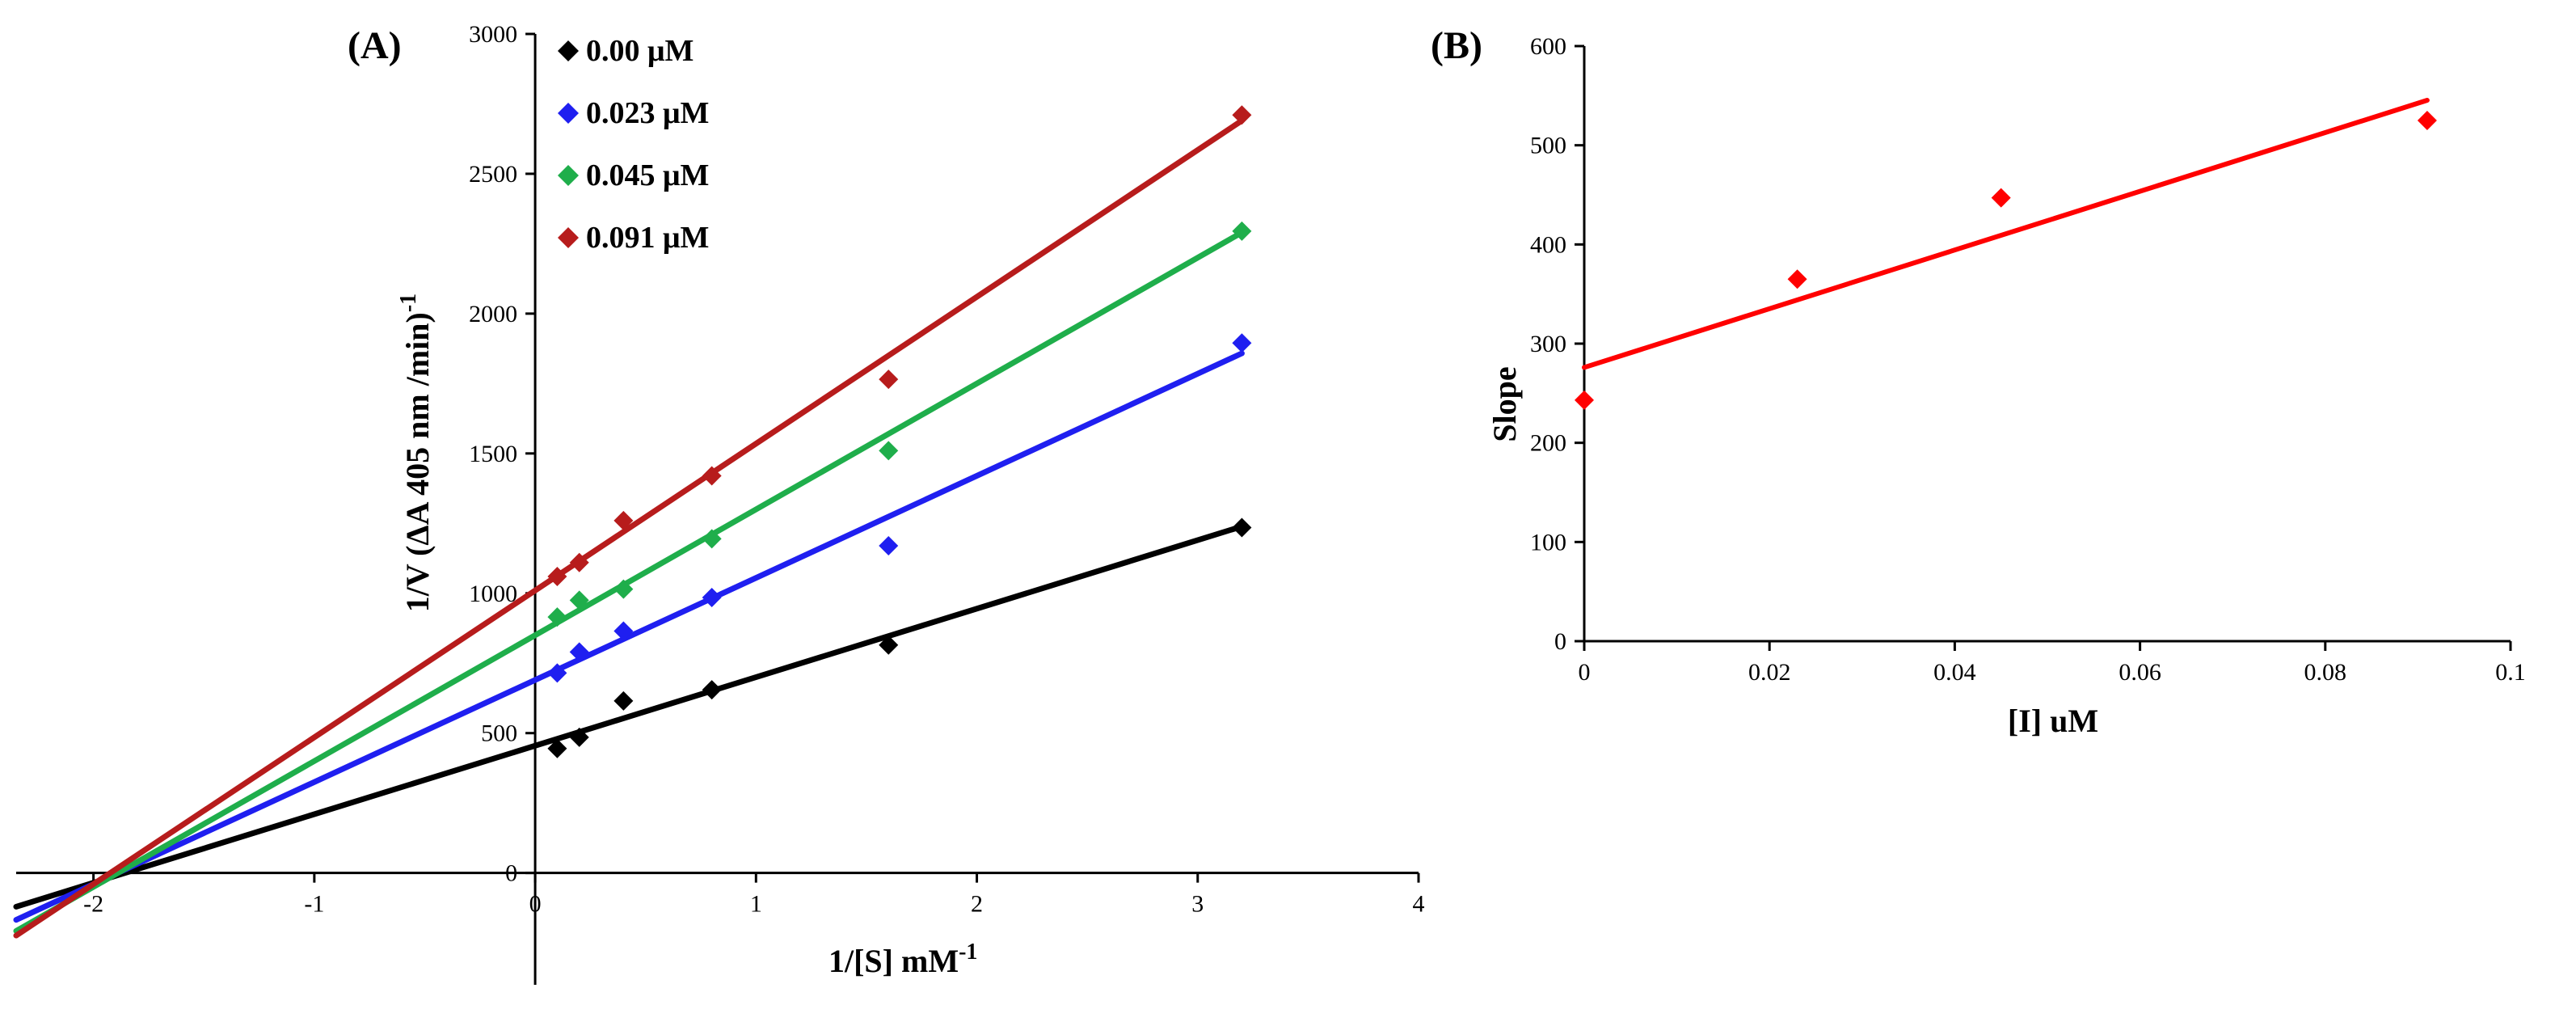  What do you see at coordinates (2140, 672) in the screenshot?
I see `panel-b-x-tick-label: 0.06` at bounding box center [2140, 672].